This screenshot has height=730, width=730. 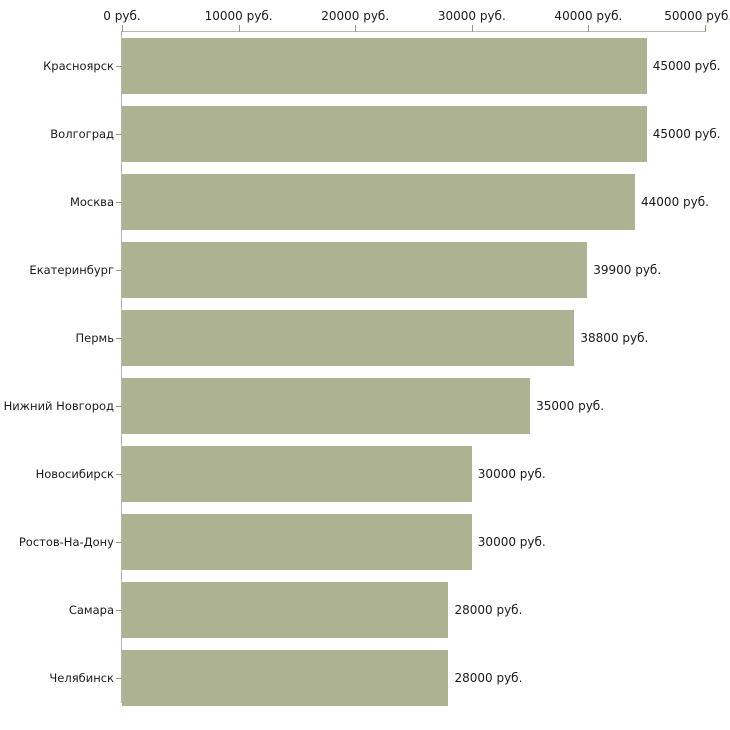 What do you see at coordinates (588, 16) in the screenshot?
I see `x-axis-tick-label: 40000 руб.` at bounding box center [588, 16].